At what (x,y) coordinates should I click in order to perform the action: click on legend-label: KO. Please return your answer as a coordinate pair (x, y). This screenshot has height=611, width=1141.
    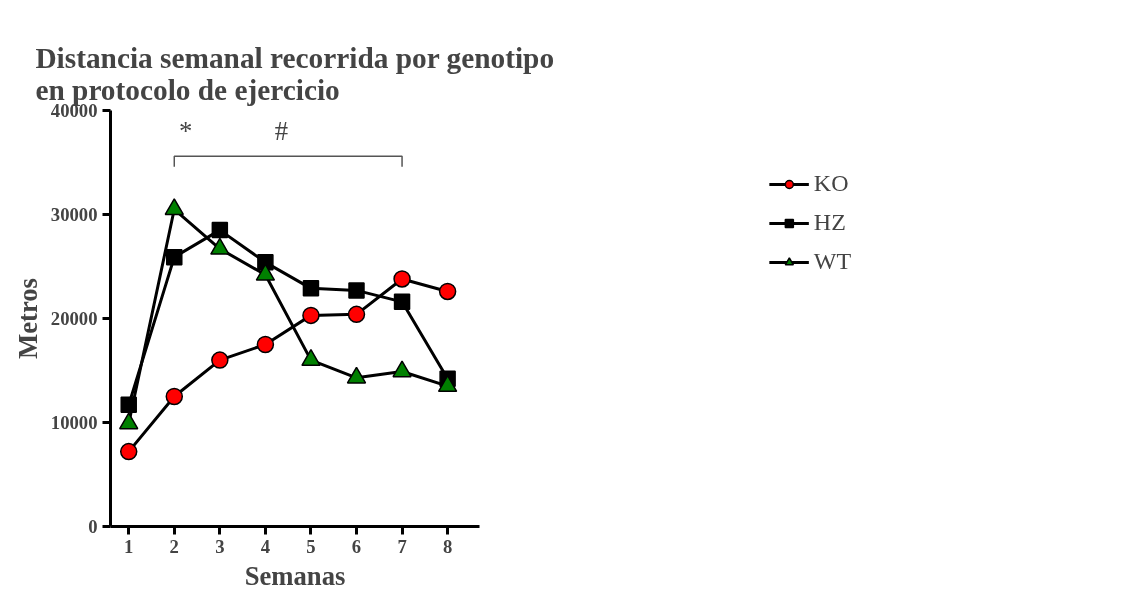
    Looking at the image, I should click on (831, 183).